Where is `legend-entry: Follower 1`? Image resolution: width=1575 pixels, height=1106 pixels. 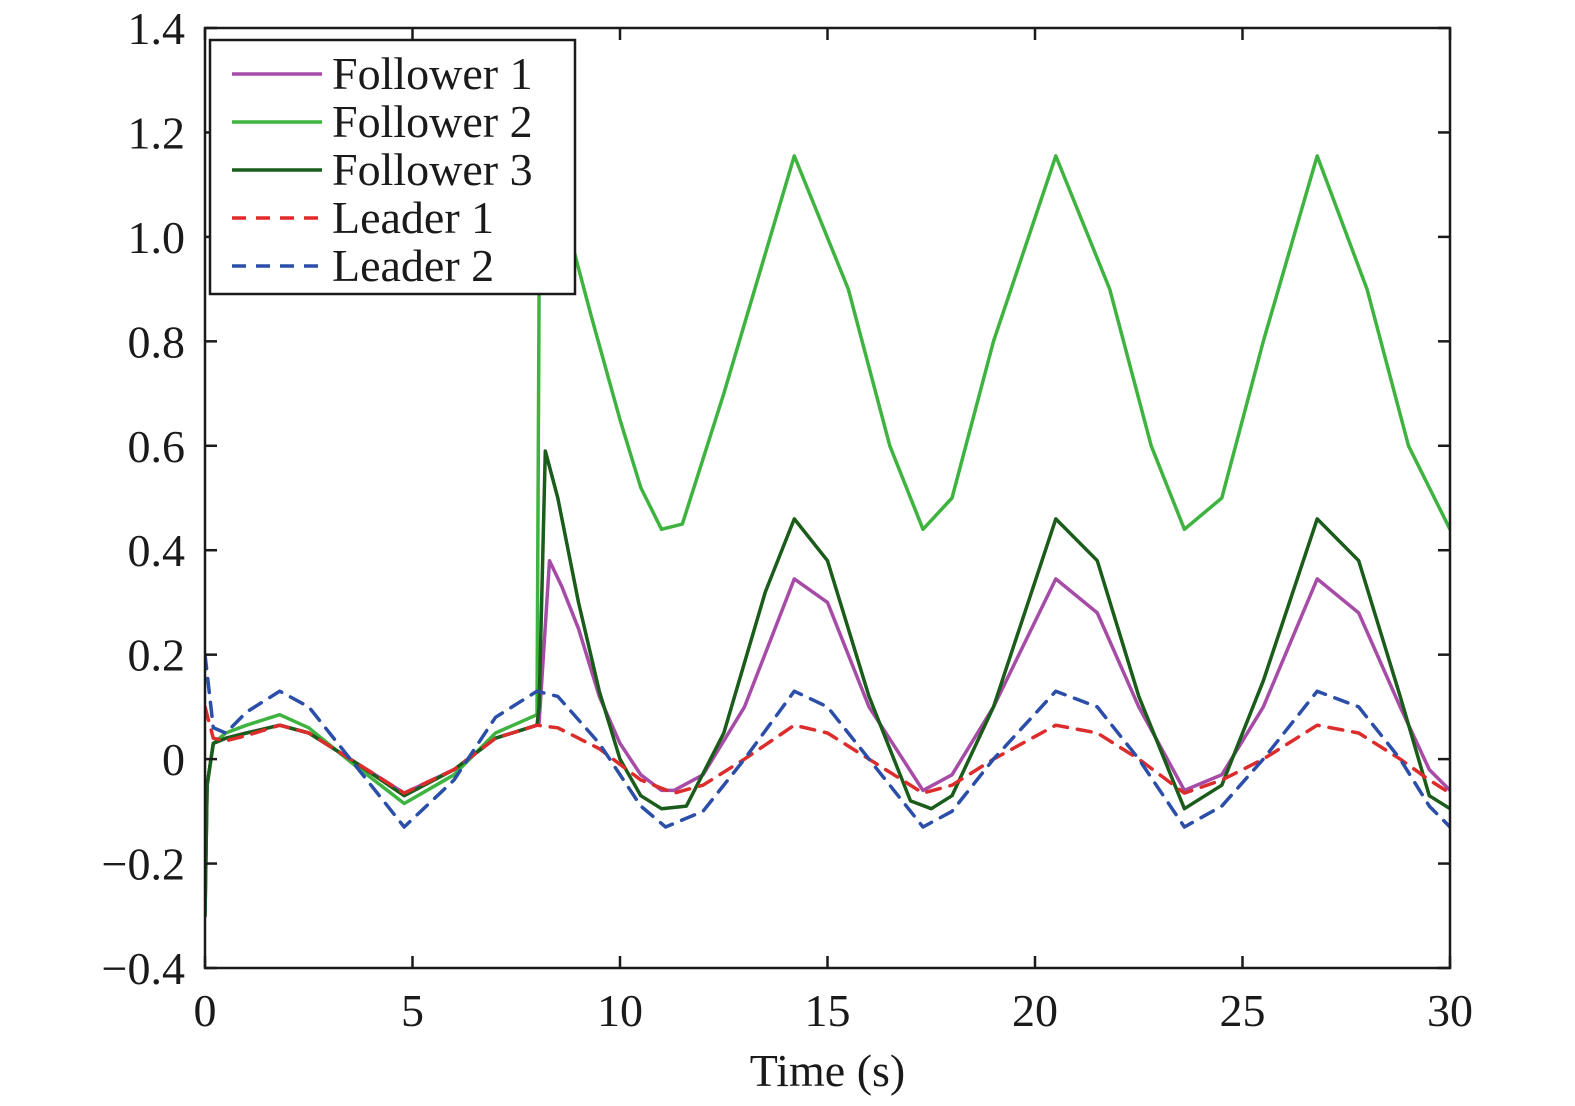 legend-entry: Follower 1 is located at coordinates (382, 73).